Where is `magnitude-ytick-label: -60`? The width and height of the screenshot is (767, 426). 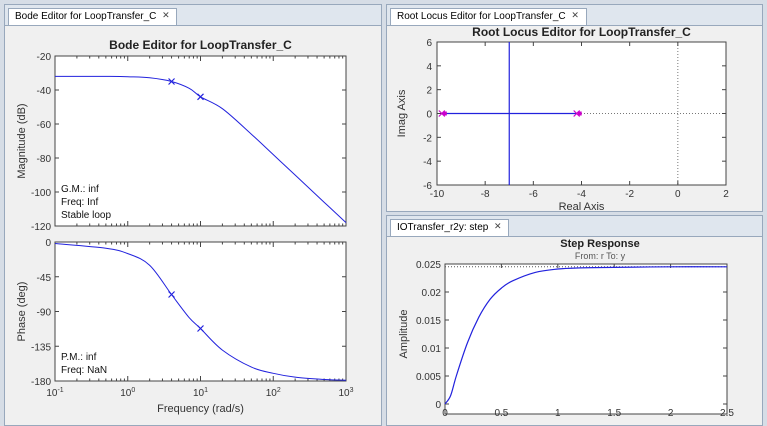 magnitude-ytick-label: -60 is located at coordinates (44, 125).